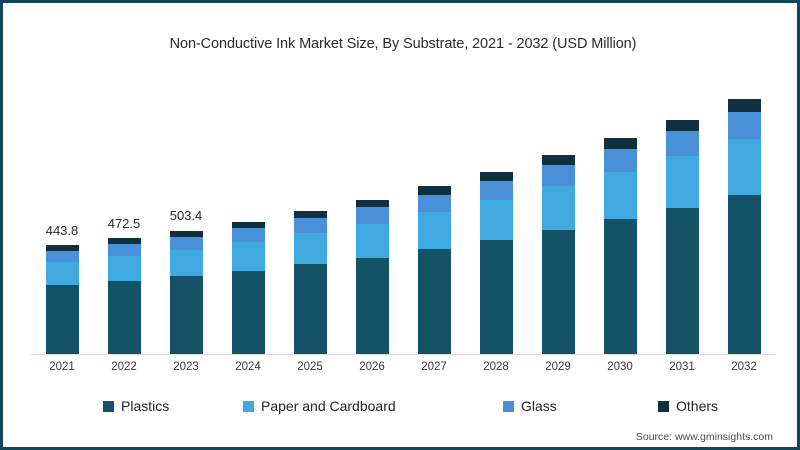 The height and width of the screenshot is (450, 800). What do you see at coordinates (744, 367) in the screenshot?
I see `x-axis-tick-2032: 2032` at bounding box center [744, 367].